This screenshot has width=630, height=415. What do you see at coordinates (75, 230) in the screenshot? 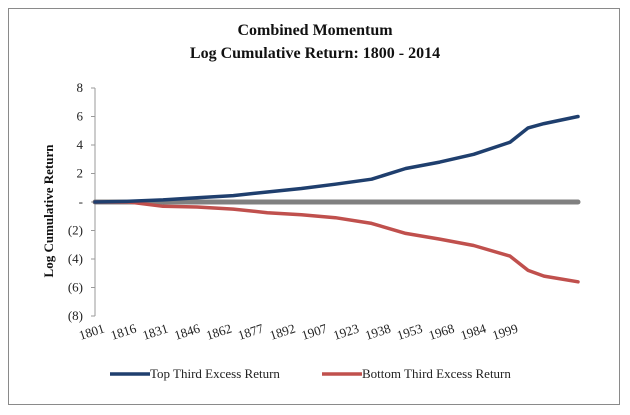
I see `y-tick-label: (2)` at bounding box center [75, 230].